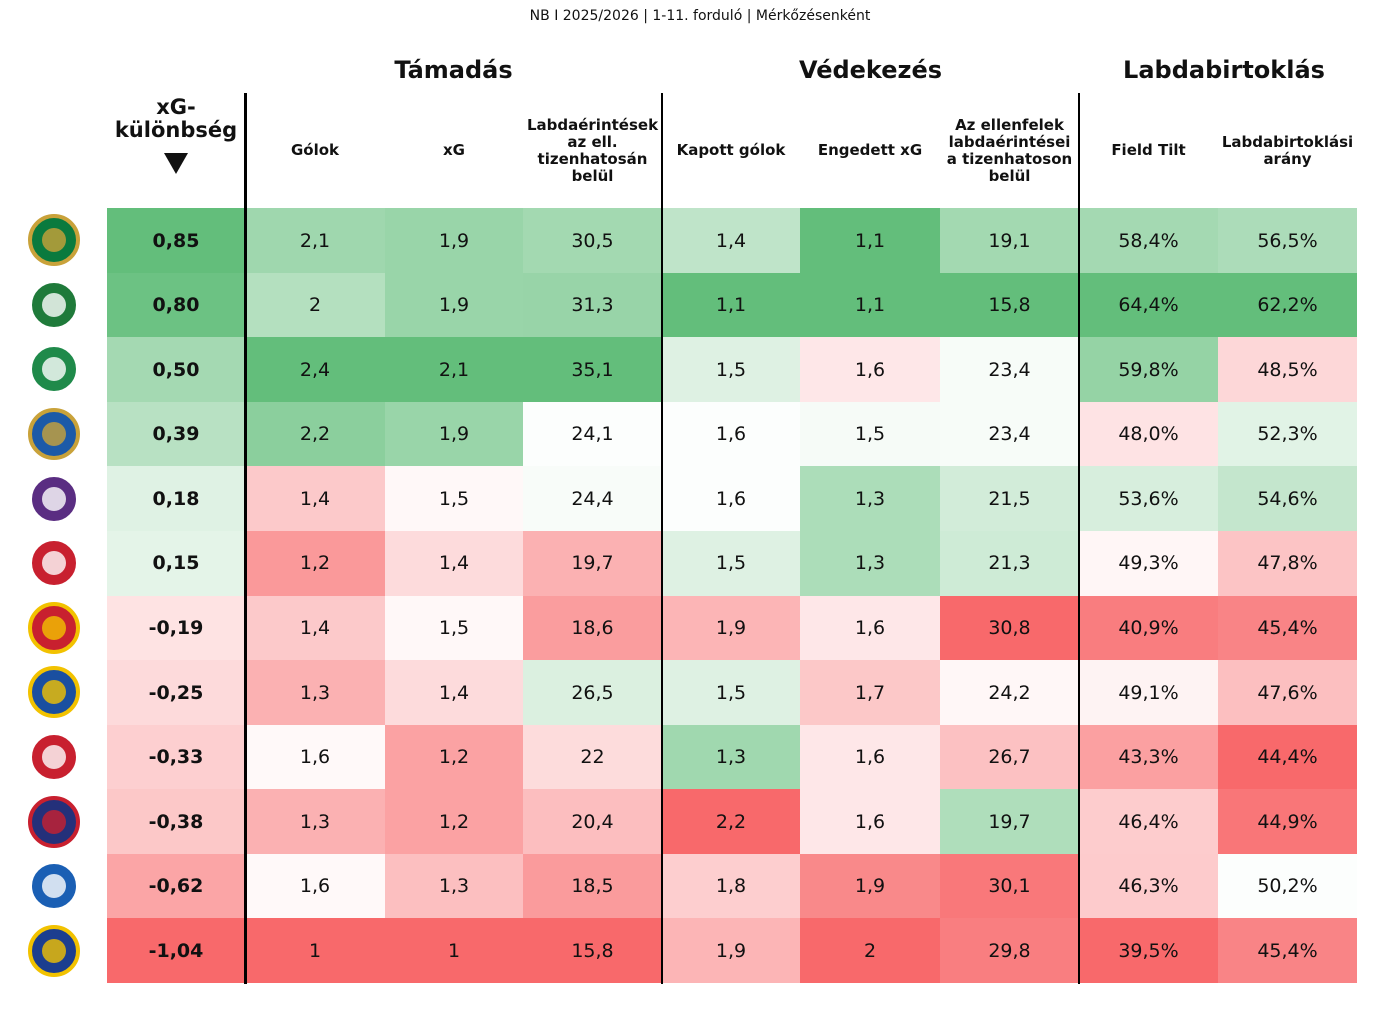  What do you see at coordinates (1287, 951) in the screenshot?
I see `table-cell: 45,4%` at bounding box center [1287, 951].